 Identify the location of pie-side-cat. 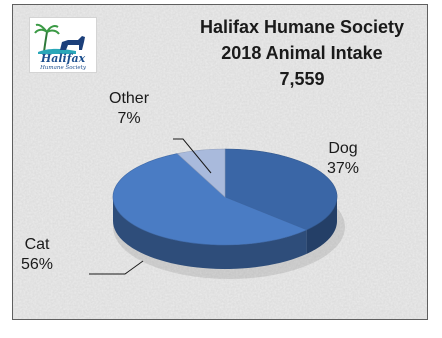
(210, 233).